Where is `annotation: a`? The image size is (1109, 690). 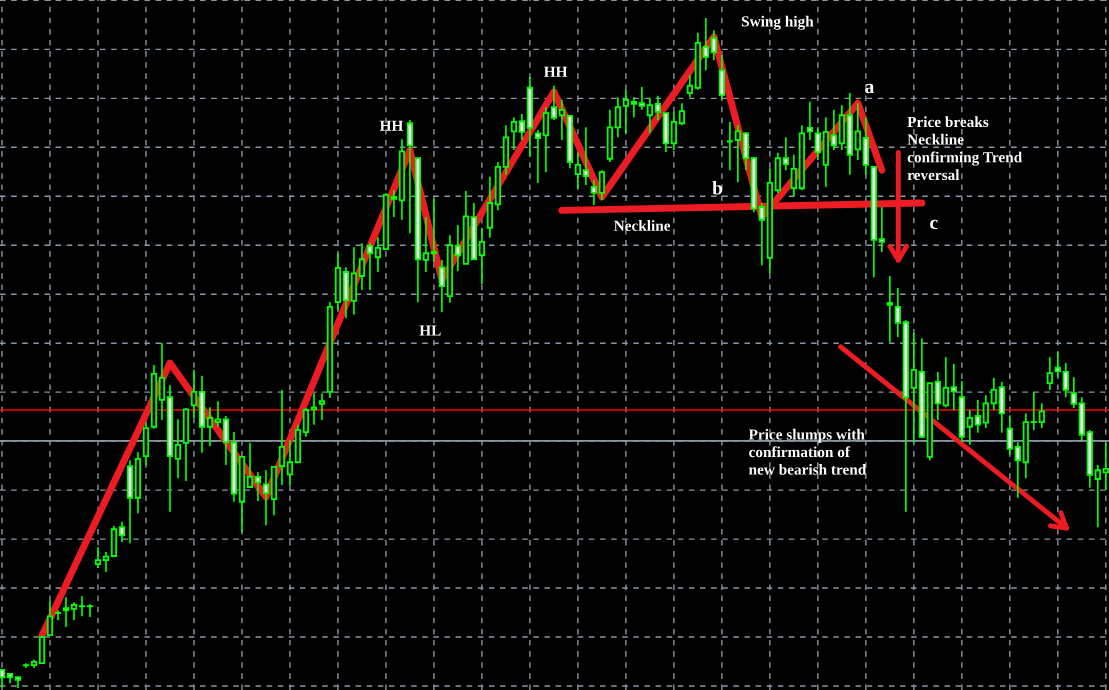
annotation: a is located at coordinates (870, 88).